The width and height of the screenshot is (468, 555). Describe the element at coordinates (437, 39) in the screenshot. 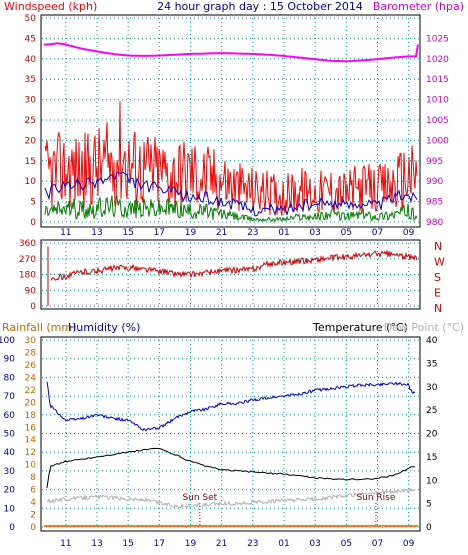

I see `barometer-tick-label: 1025` at that location.